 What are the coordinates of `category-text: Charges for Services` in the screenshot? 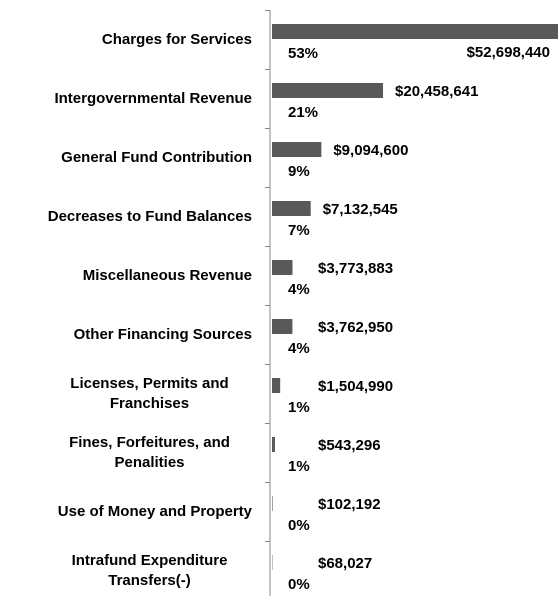 It's located at (176, 39).